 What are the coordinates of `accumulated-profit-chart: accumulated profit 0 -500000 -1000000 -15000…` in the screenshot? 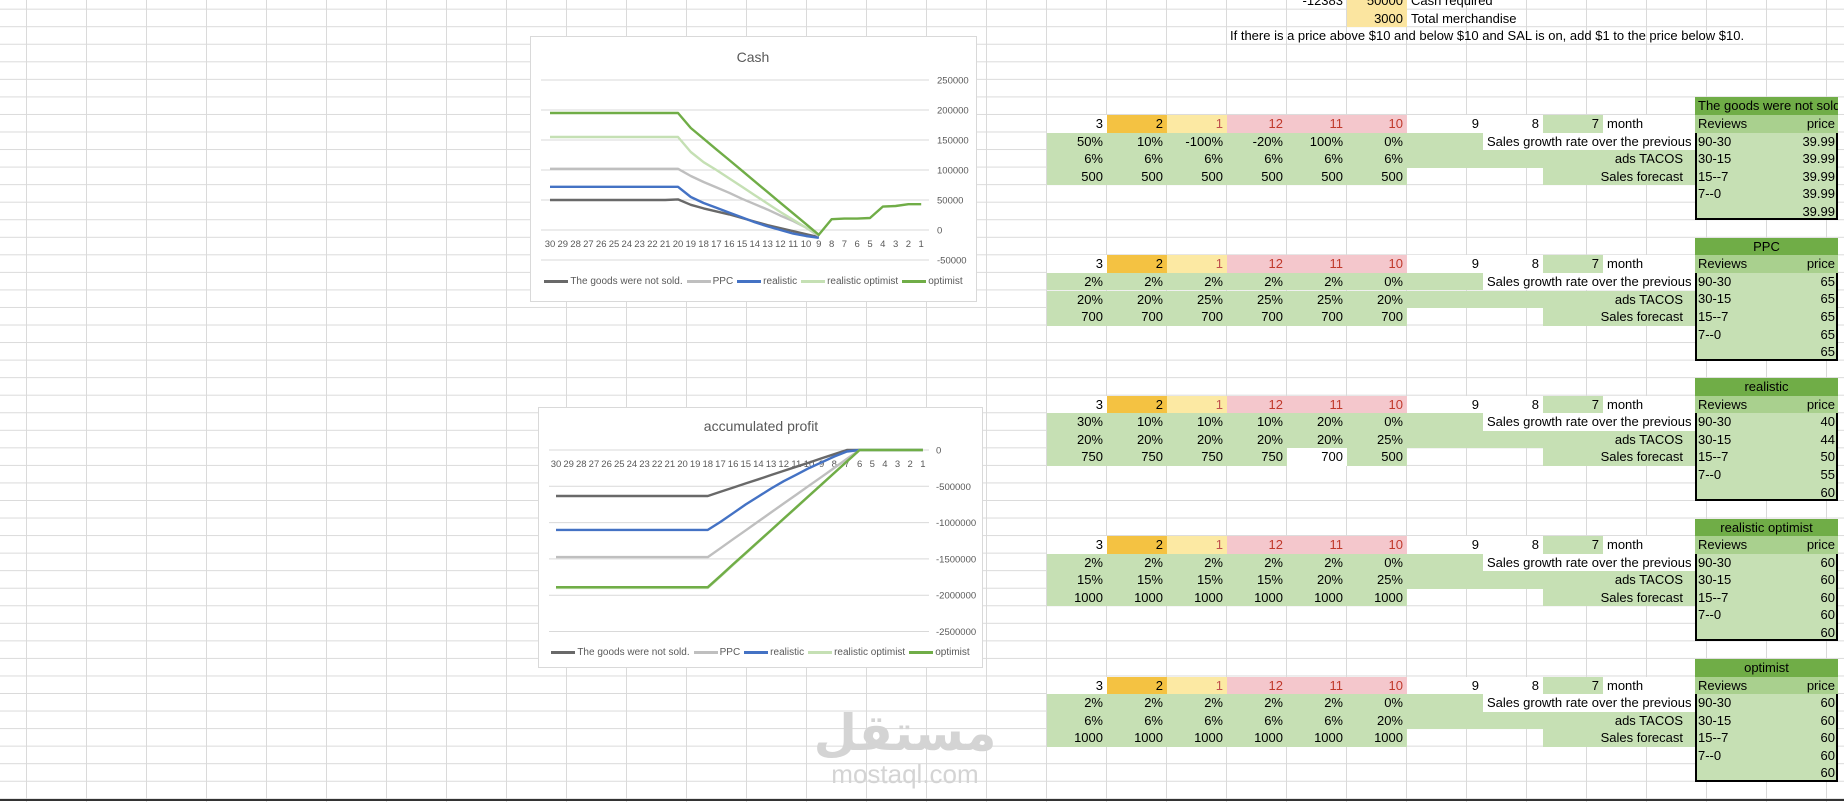 It's located at (760, 537).